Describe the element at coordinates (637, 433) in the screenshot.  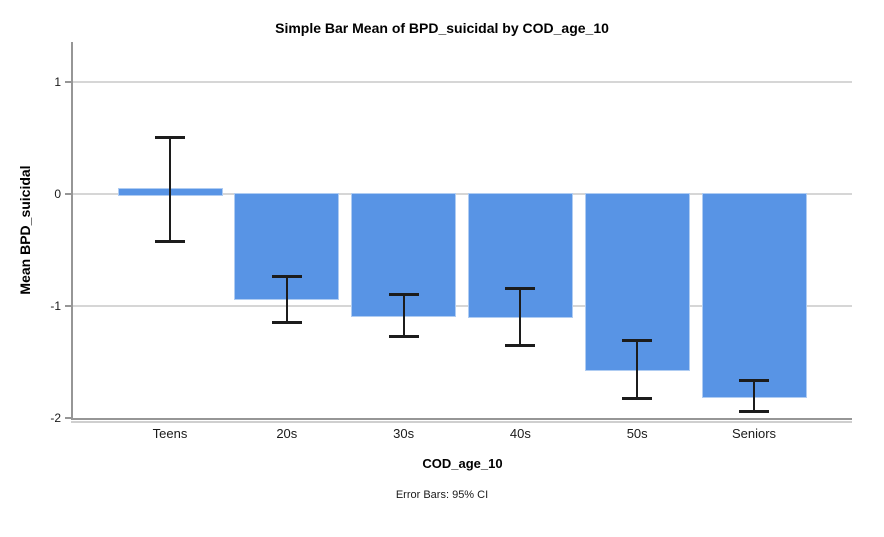
I see `x-tick-label-50s: 50s` at that location.